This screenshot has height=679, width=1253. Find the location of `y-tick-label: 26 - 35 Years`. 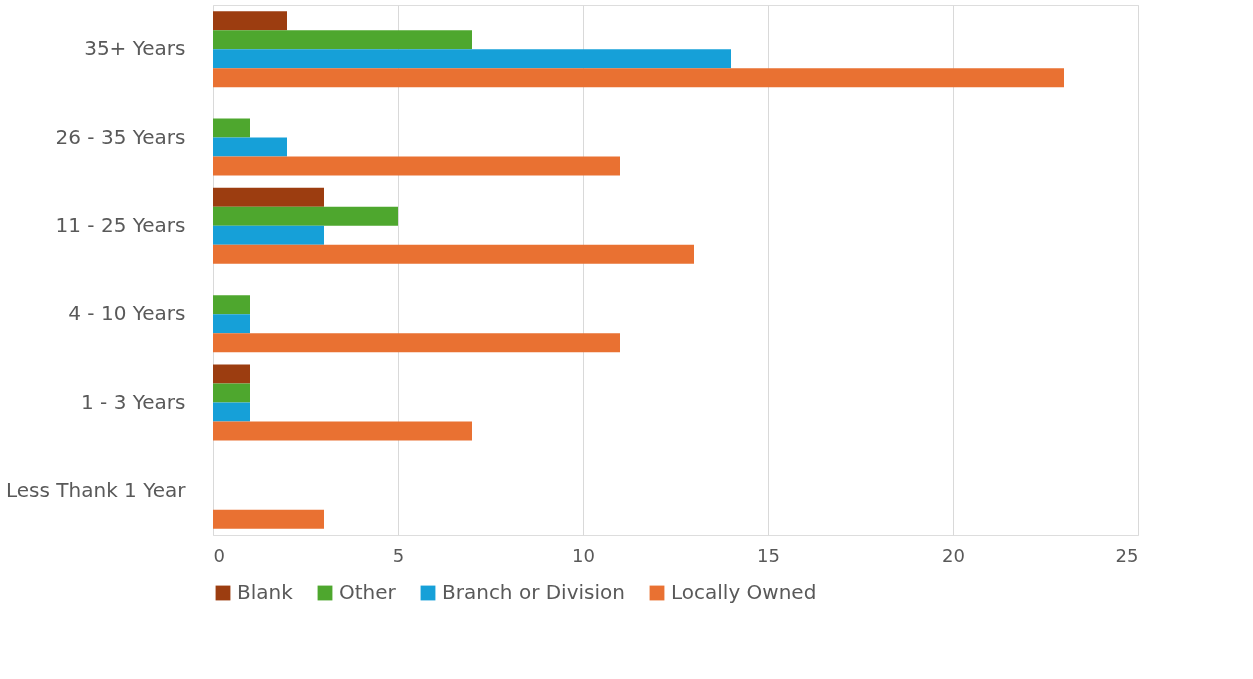

y-tick-label: 26 - 35 Years is located at coordinates (120, 136).